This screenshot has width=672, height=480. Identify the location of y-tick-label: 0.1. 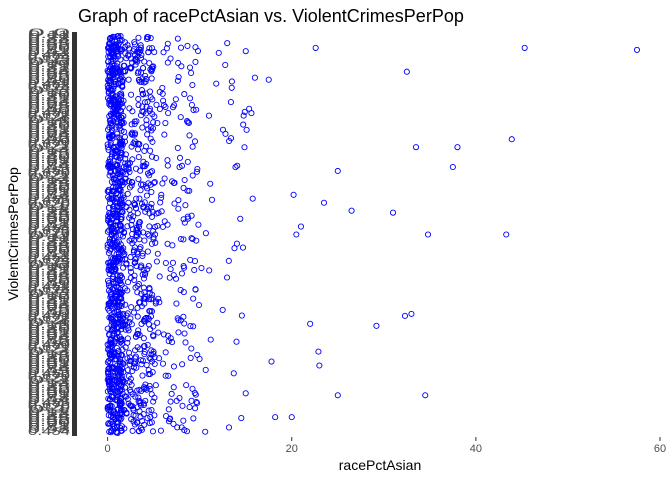
(49, 207).